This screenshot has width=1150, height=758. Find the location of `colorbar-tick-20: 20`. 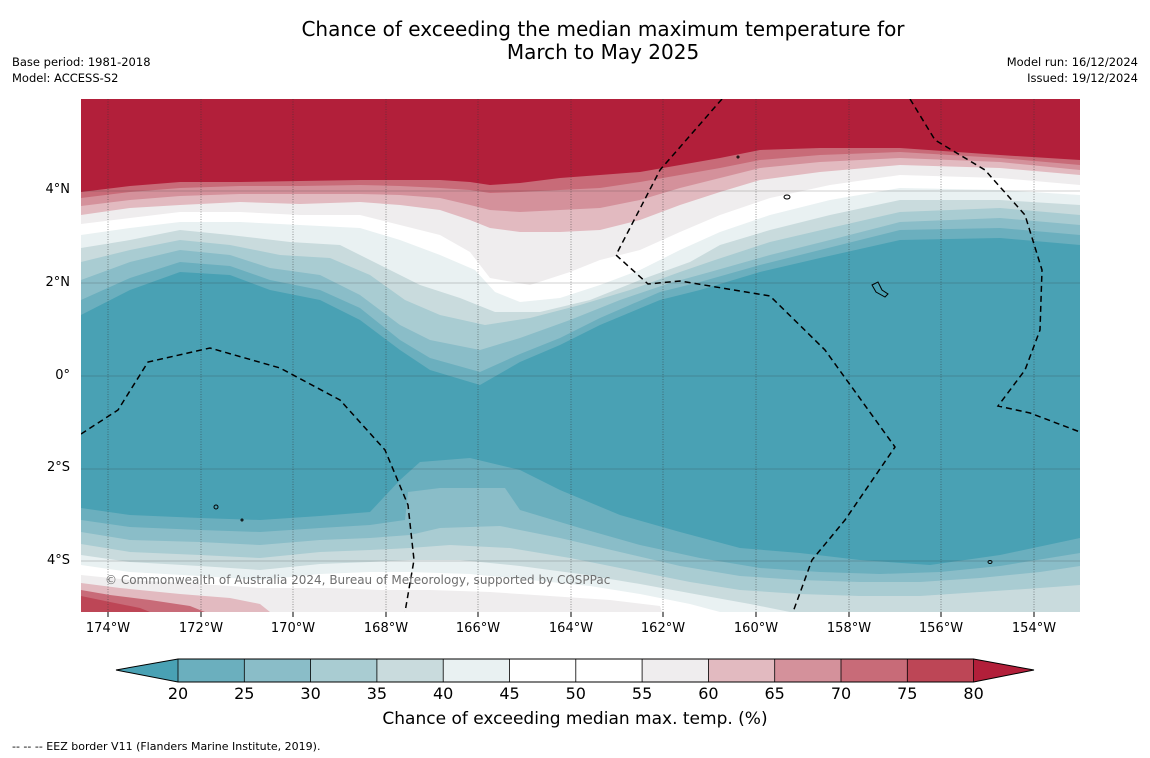

colorbar-tick-20: 20 is located at coordinates (178, 693).